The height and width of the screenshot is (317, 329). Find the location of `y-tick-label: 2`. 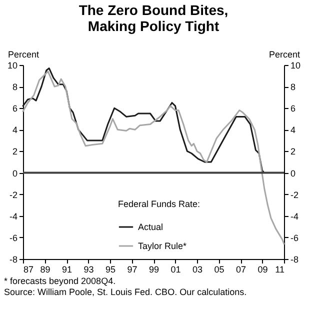

y-tick-label: 2 is located at coordinates (15, 151).